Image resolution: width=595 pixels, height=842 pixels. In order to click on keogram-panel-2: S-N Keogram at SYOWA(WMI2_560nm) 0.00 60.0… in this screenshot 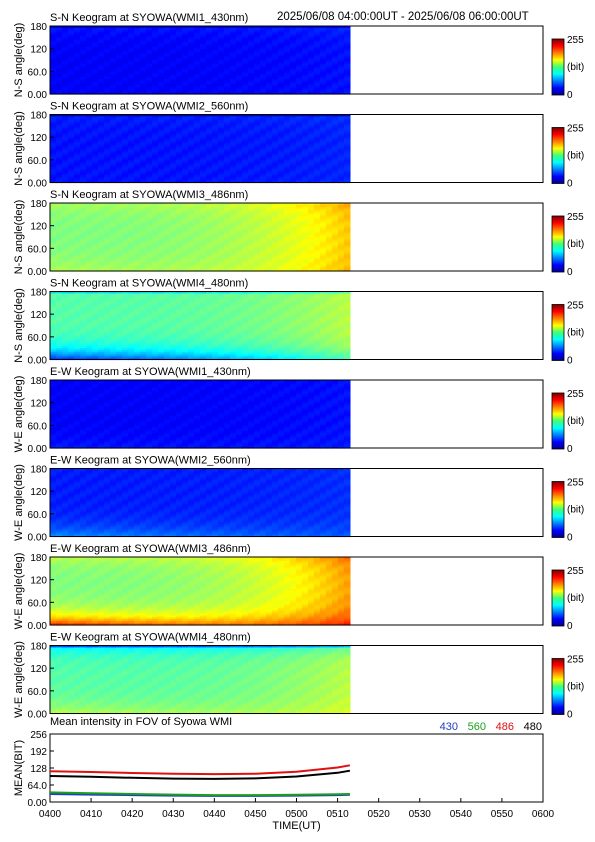, I will do `click(298, 145)`.